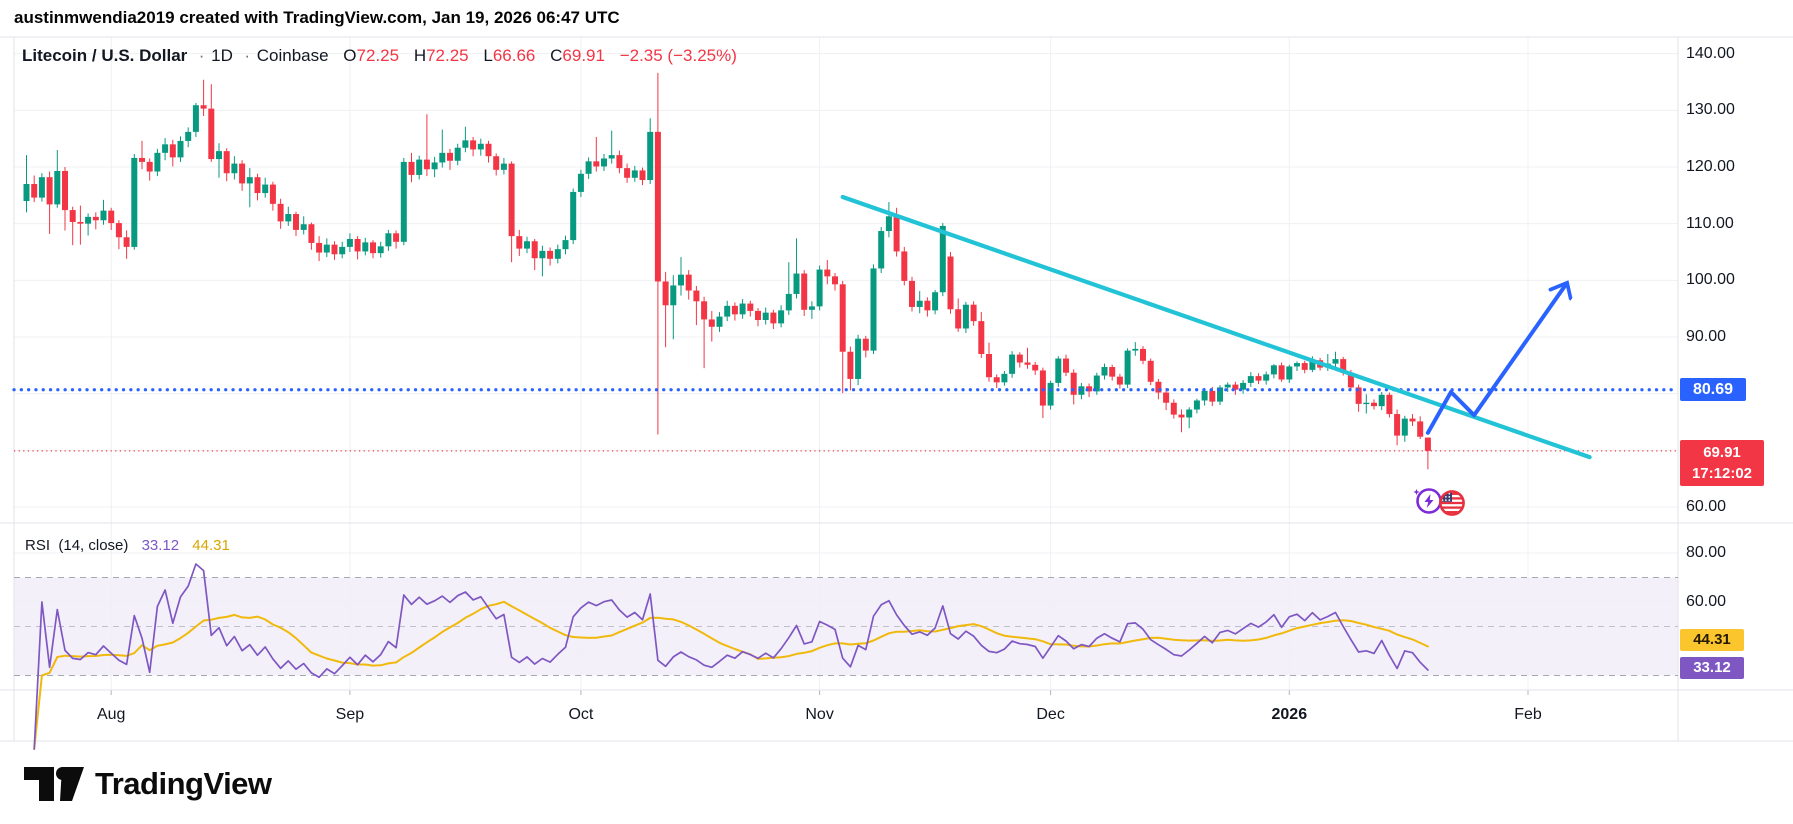  Describe the element at coordinates (1713, 390) in the screenshot. I see `price-level-badge: 80.69` at that location.